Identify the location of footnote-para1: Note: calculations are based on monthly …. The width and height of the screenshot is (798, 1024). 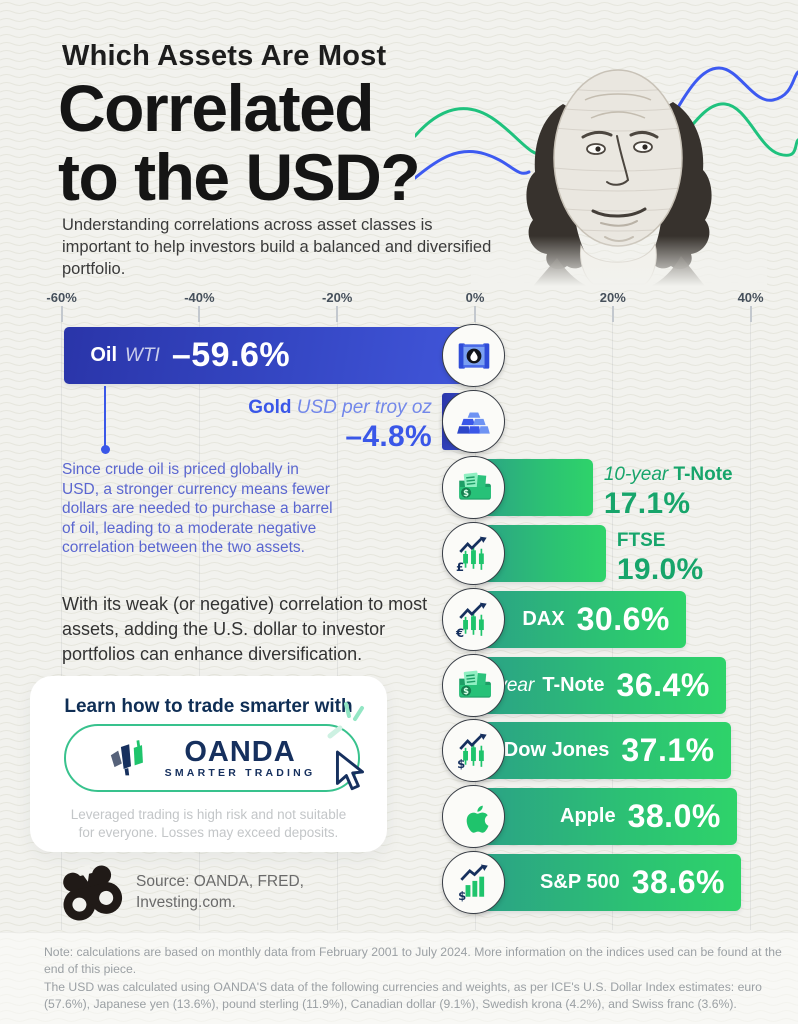
(413, 960).